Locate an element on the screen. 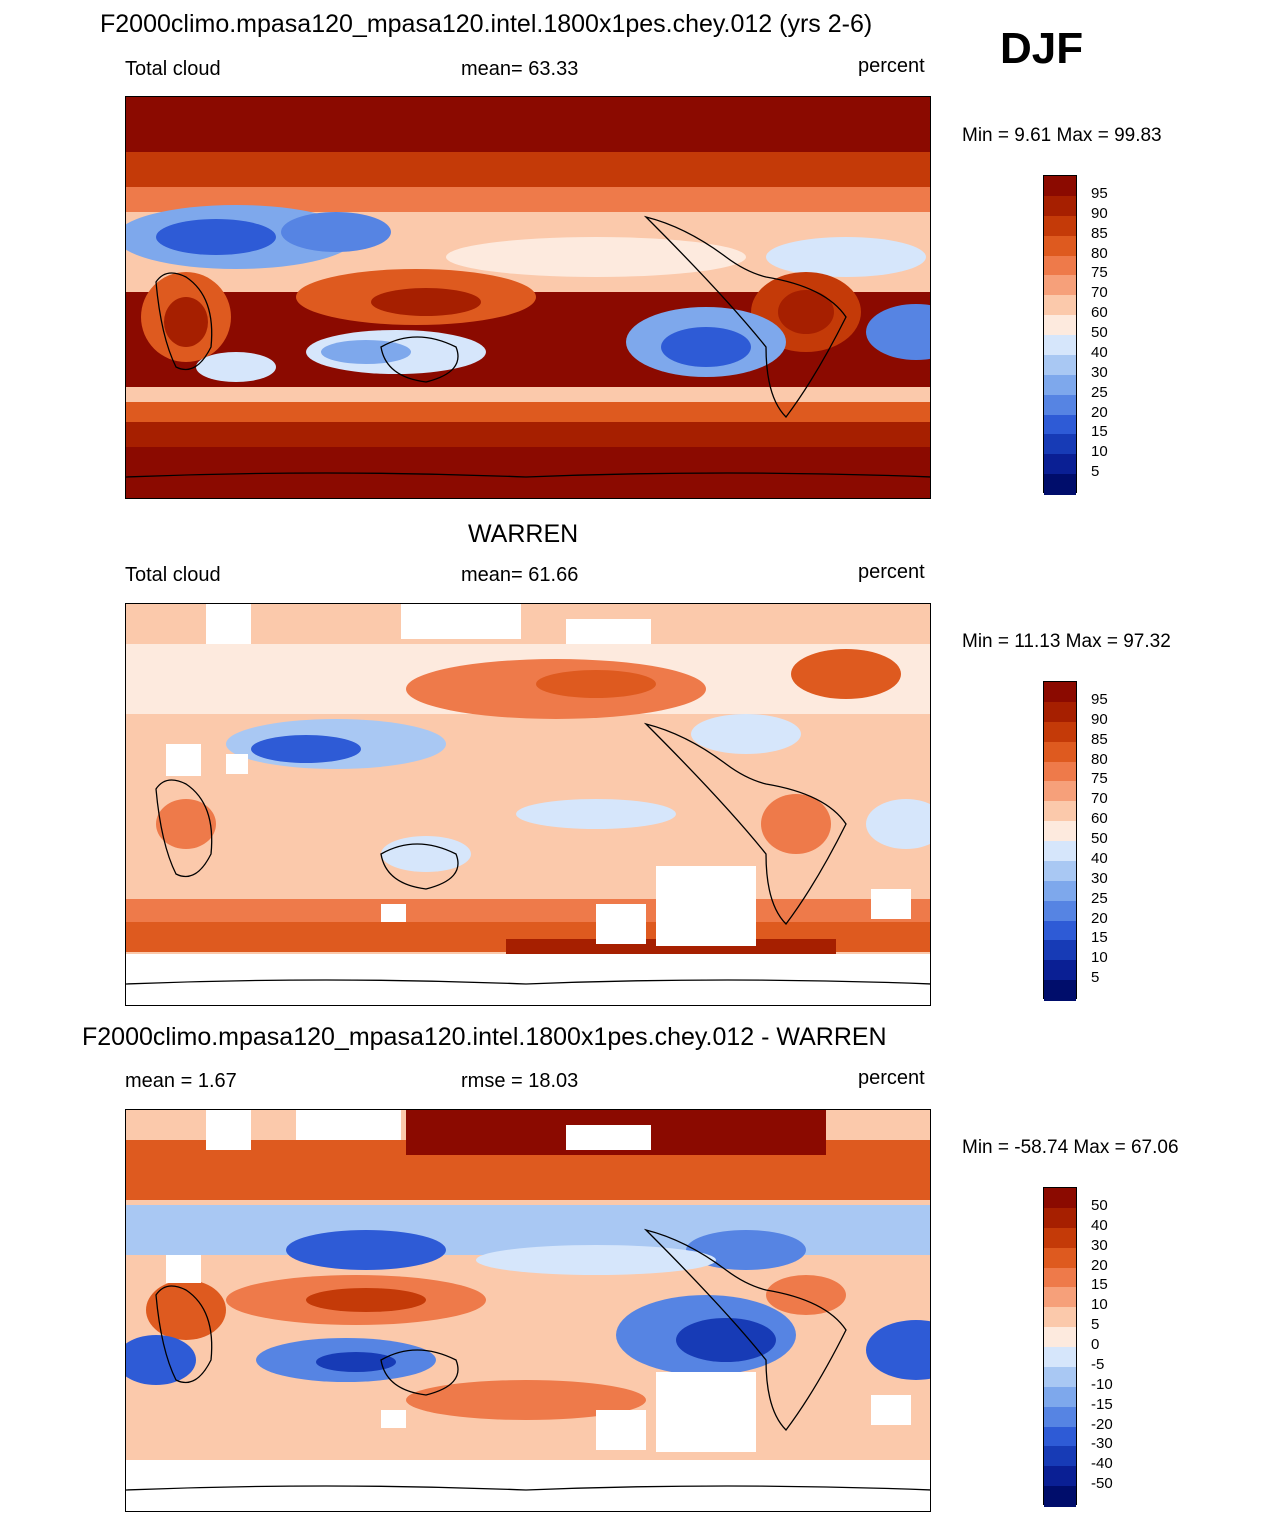  panel2-variable-label: Total cloud is located at coordinates (173, 575).